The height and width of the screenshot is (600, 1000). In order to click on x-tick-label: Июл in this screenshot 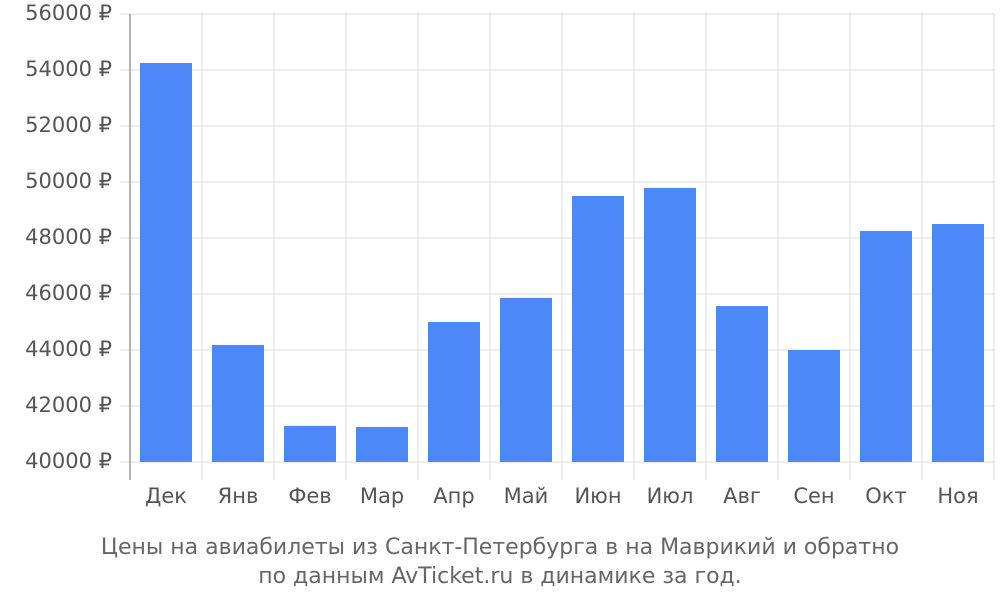, I will do `click(670, 496)`.